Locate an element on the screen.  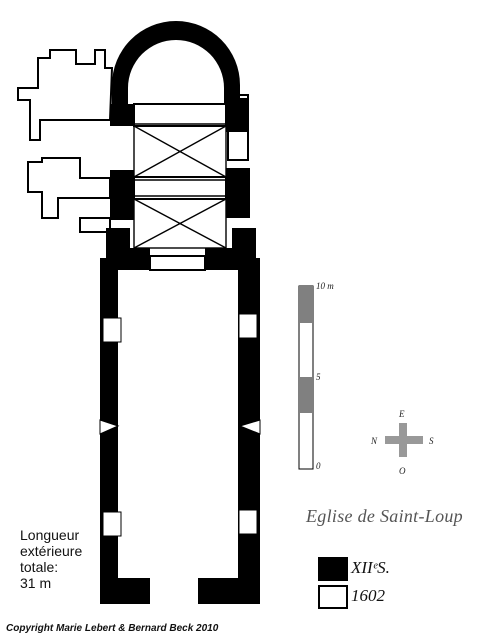
rib-vaults is located at coordinates (180, 186).